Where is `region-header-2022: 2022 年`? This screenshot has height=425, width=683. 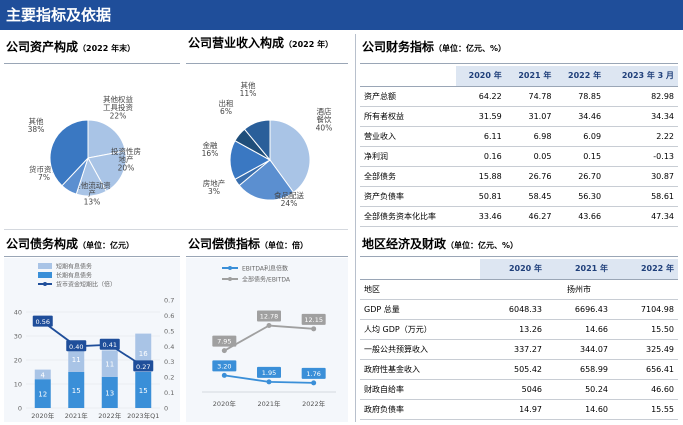 region-header-2022: 2022 年 is located at coordinates (645, 269).